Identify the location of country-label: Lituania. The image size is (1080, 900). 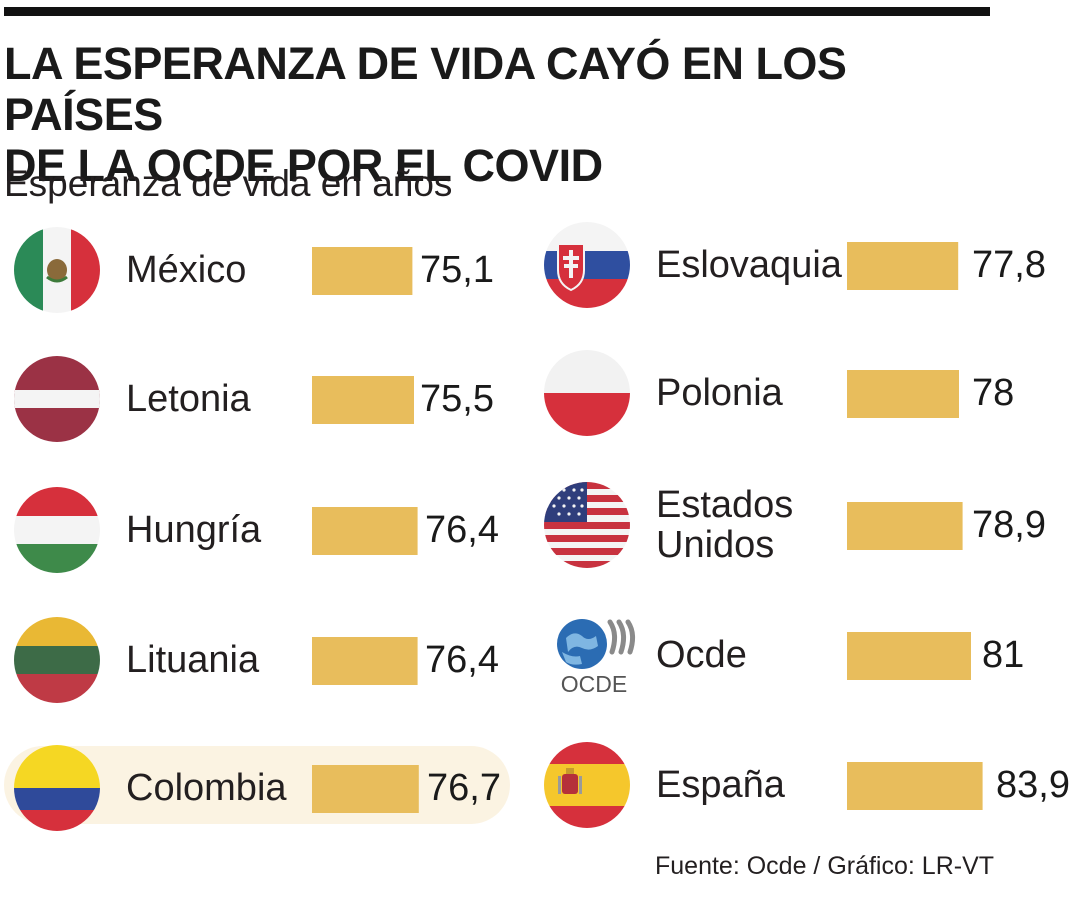
(193, 660).